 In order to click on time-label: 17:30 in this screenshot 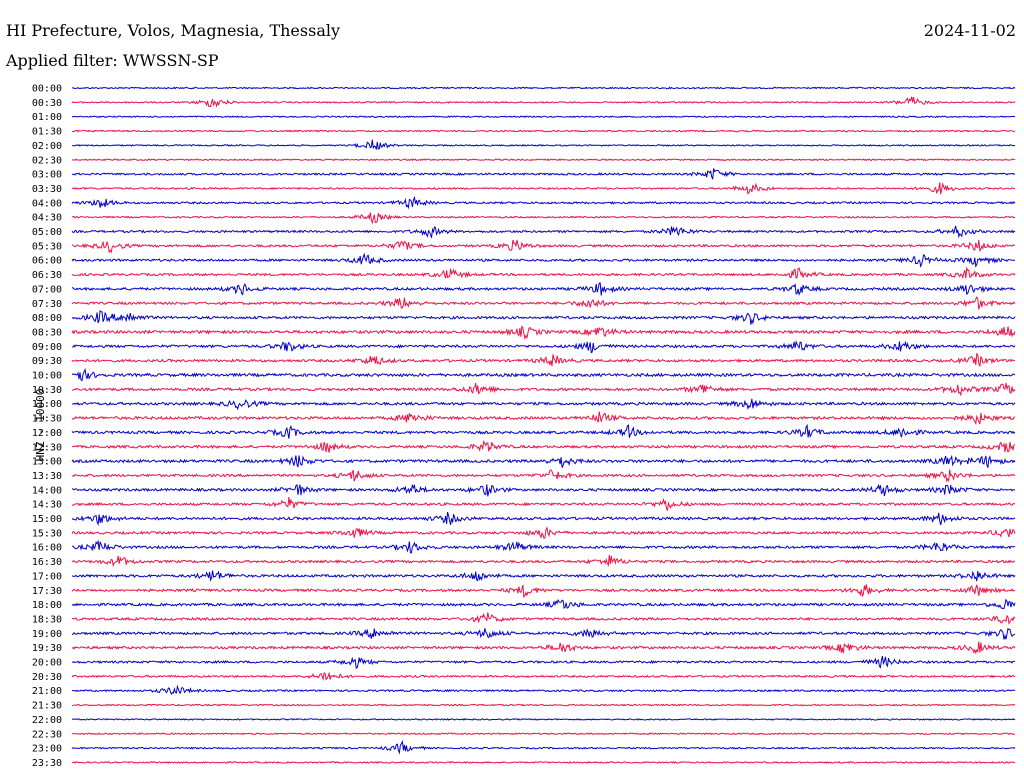, I will do `click(47, 591)`.